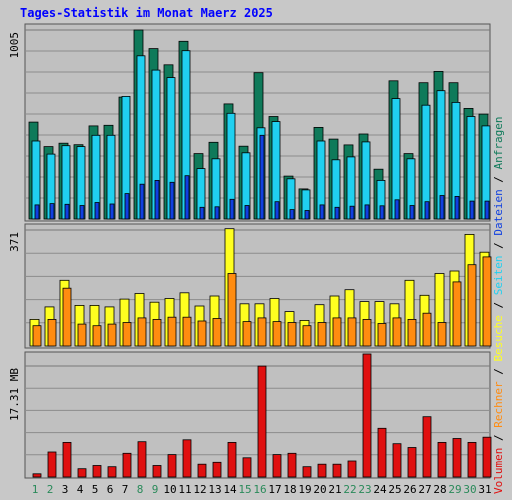 This screenshot has height=500, width=512. I want to click on x-tick-label-day-23: 23, so click(364, 489).